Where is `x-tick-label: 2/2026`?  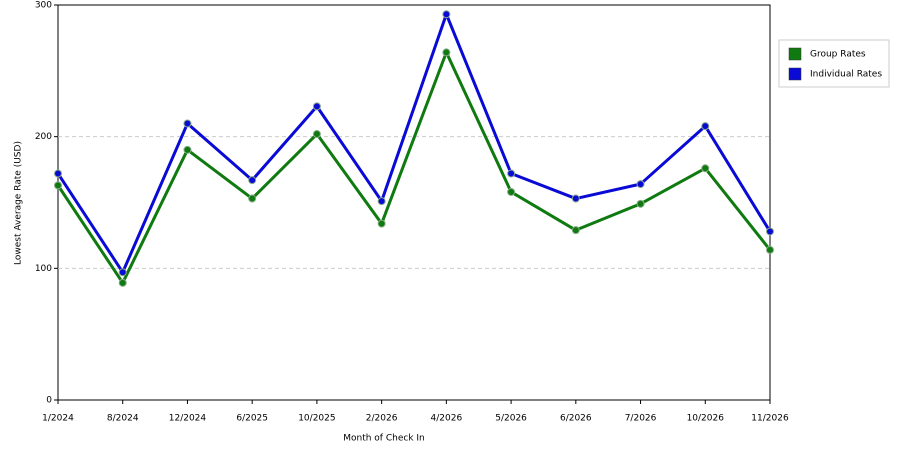
x-tick-label: 2/2026 is located at coordinates (382, 419).